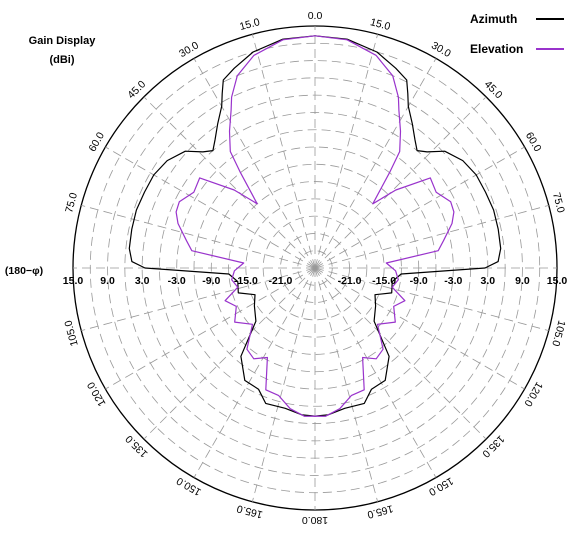 The height and width of the screenshot is (533, 573). What do you see at coordinates (62, 51) in the screenshot?
I see `gain-display-title: Gain Display (dBi)` at bounding box center [62, 51].